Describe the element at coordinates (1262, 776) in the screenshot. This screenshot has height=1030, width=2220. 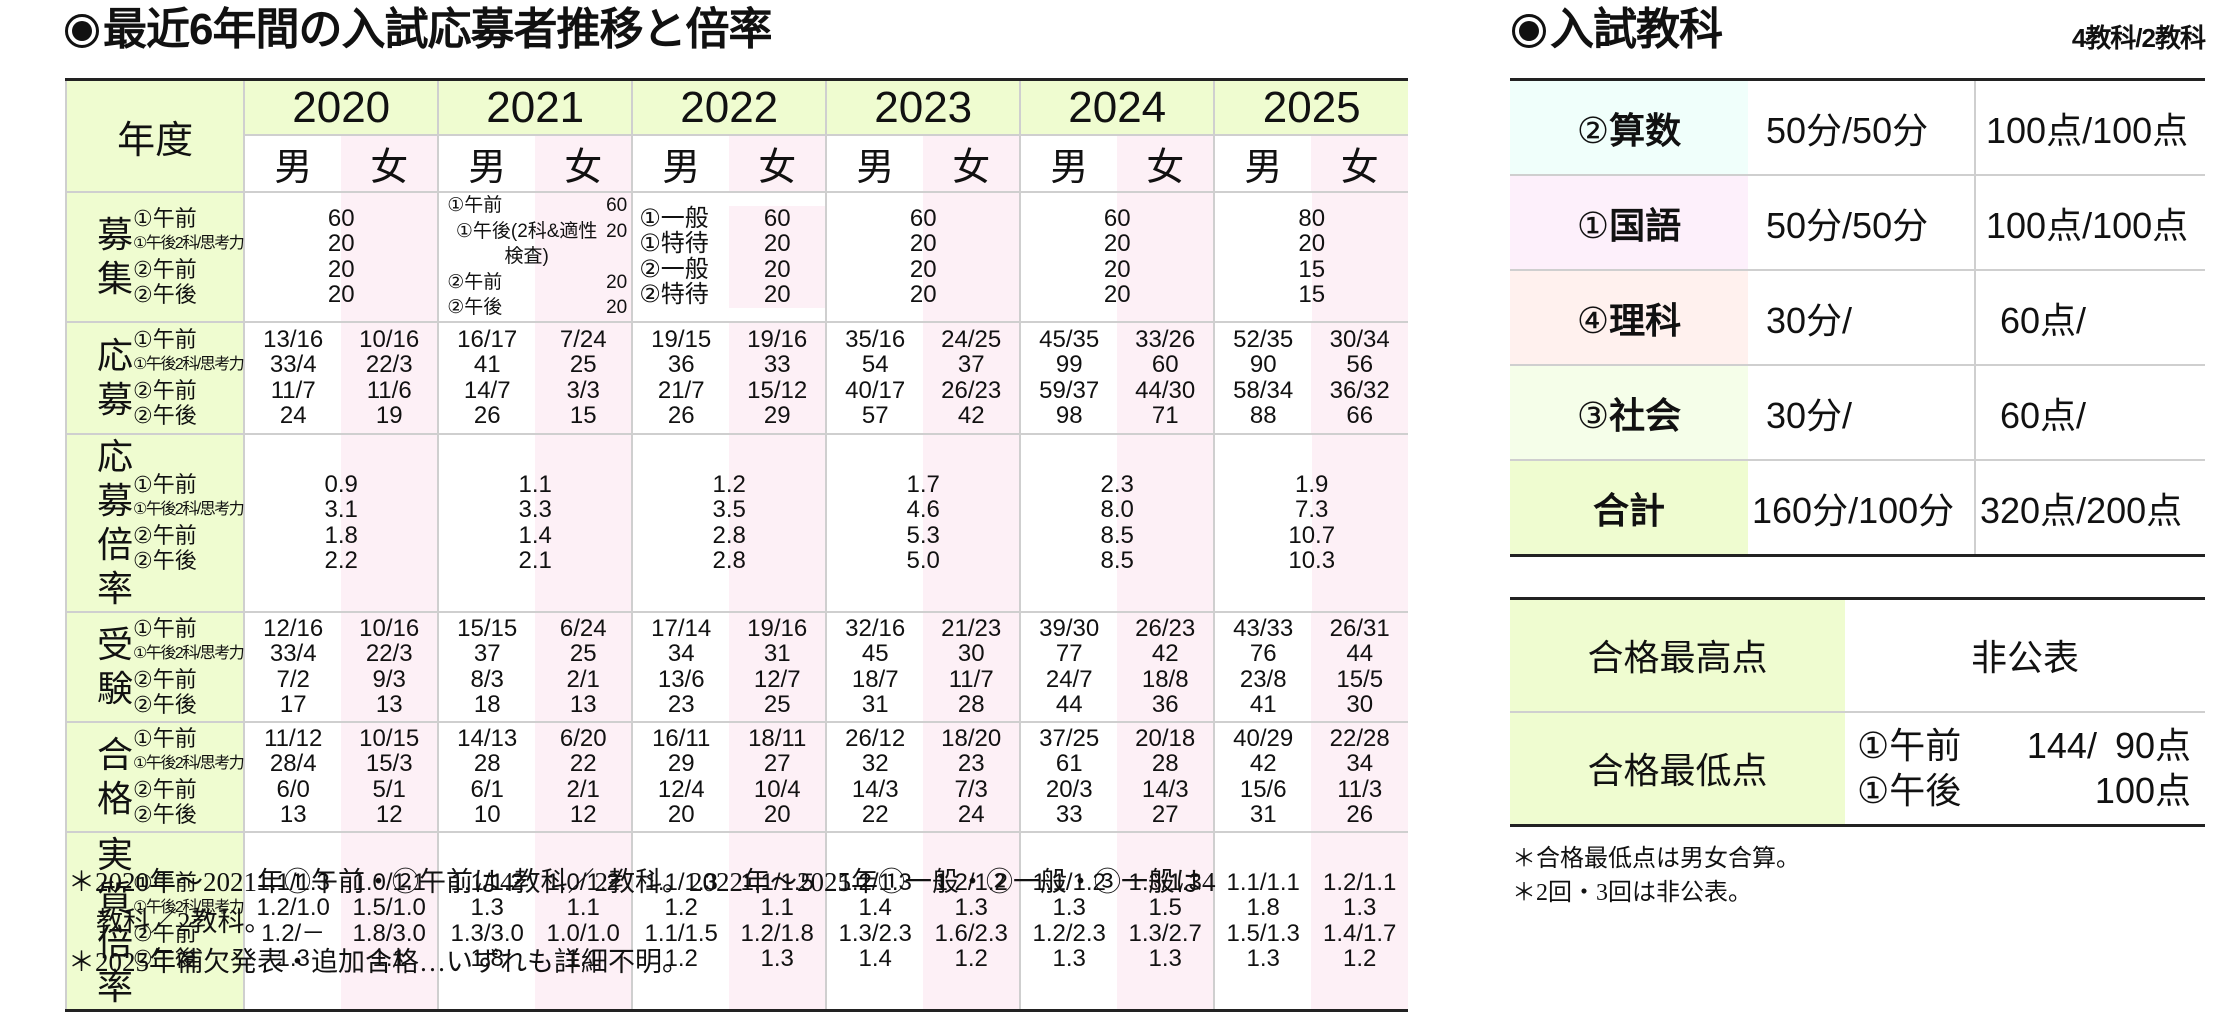
I see `passed-2025-male: 40/29 42 15/6 31` at that location.